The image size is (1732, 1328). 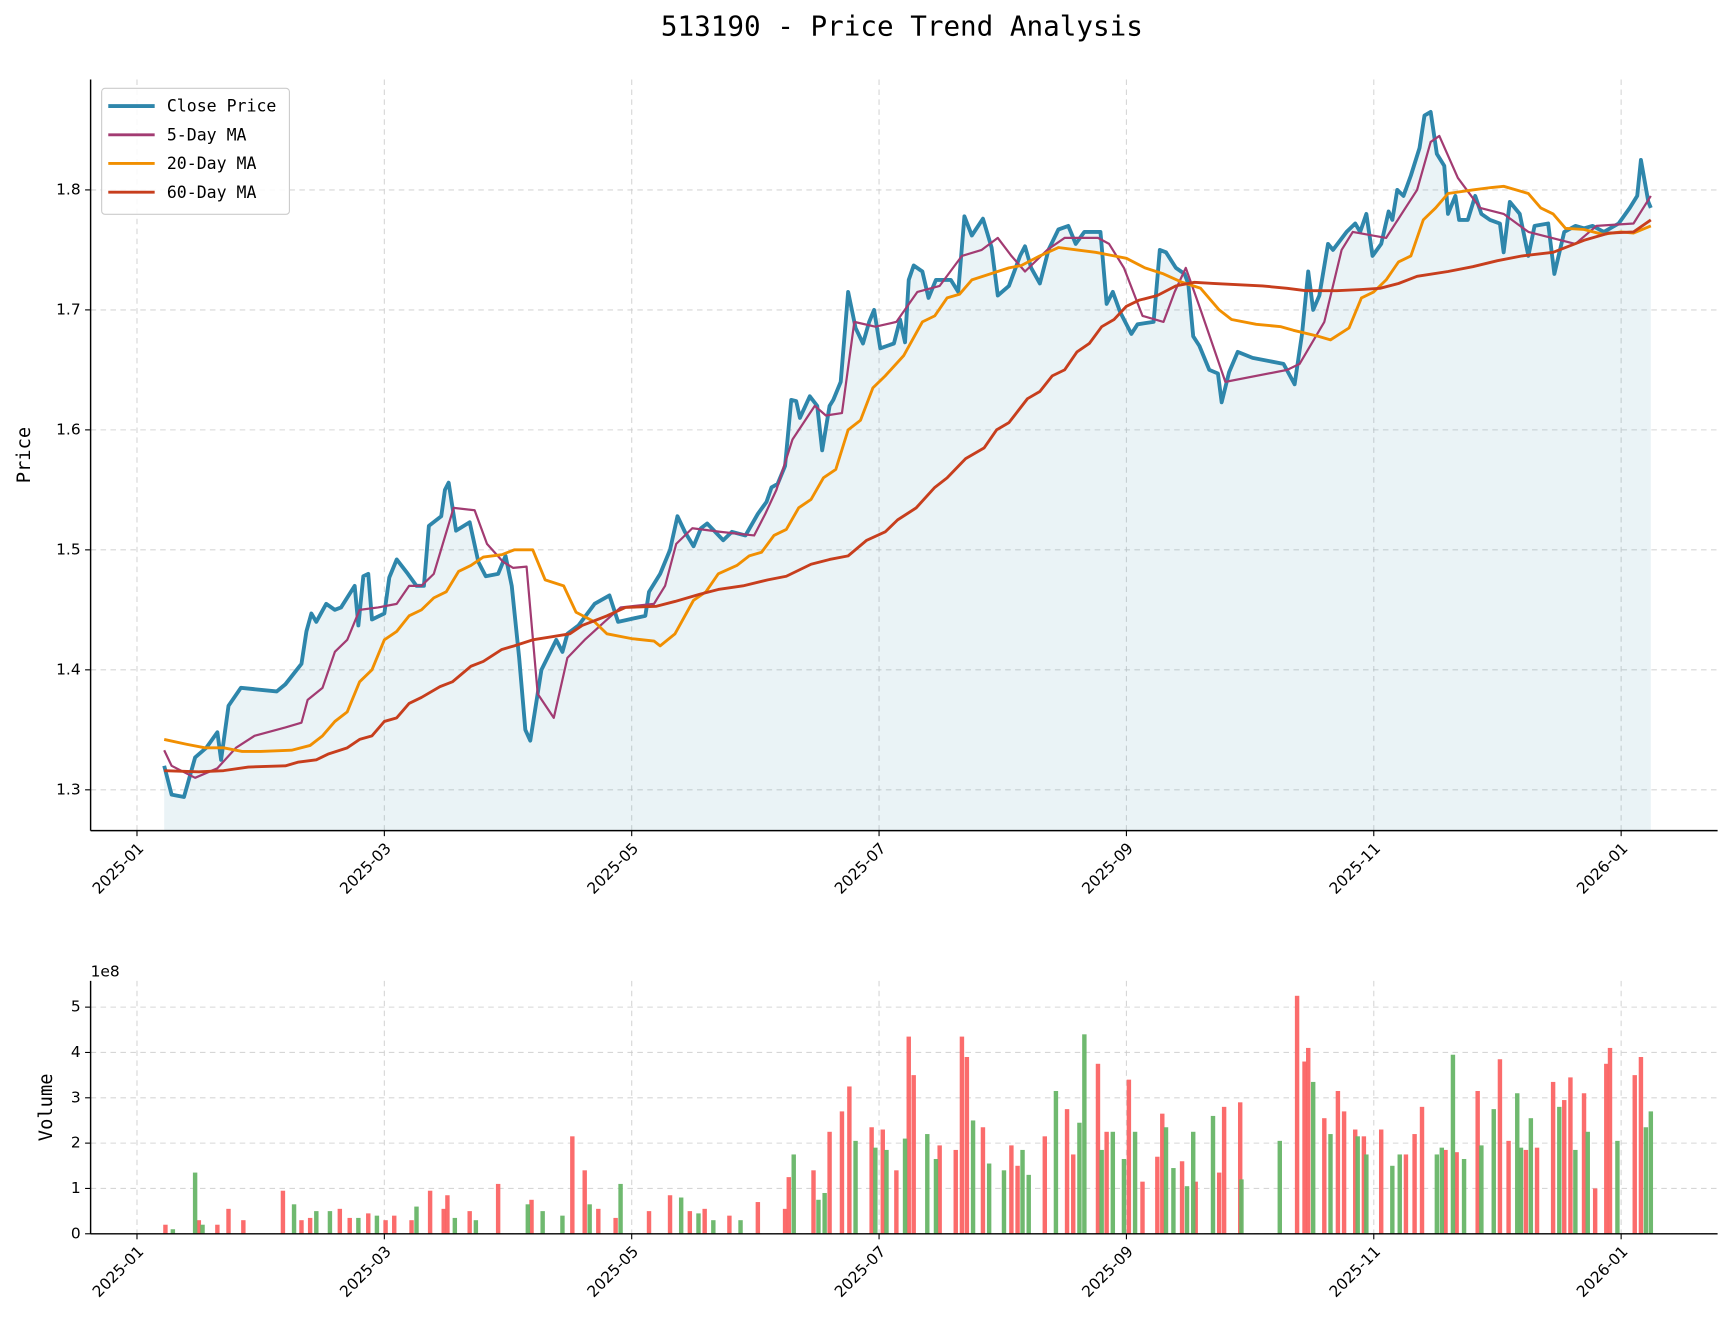 I want to click on y-tick-label: 2, so click(x=76, y=1143).